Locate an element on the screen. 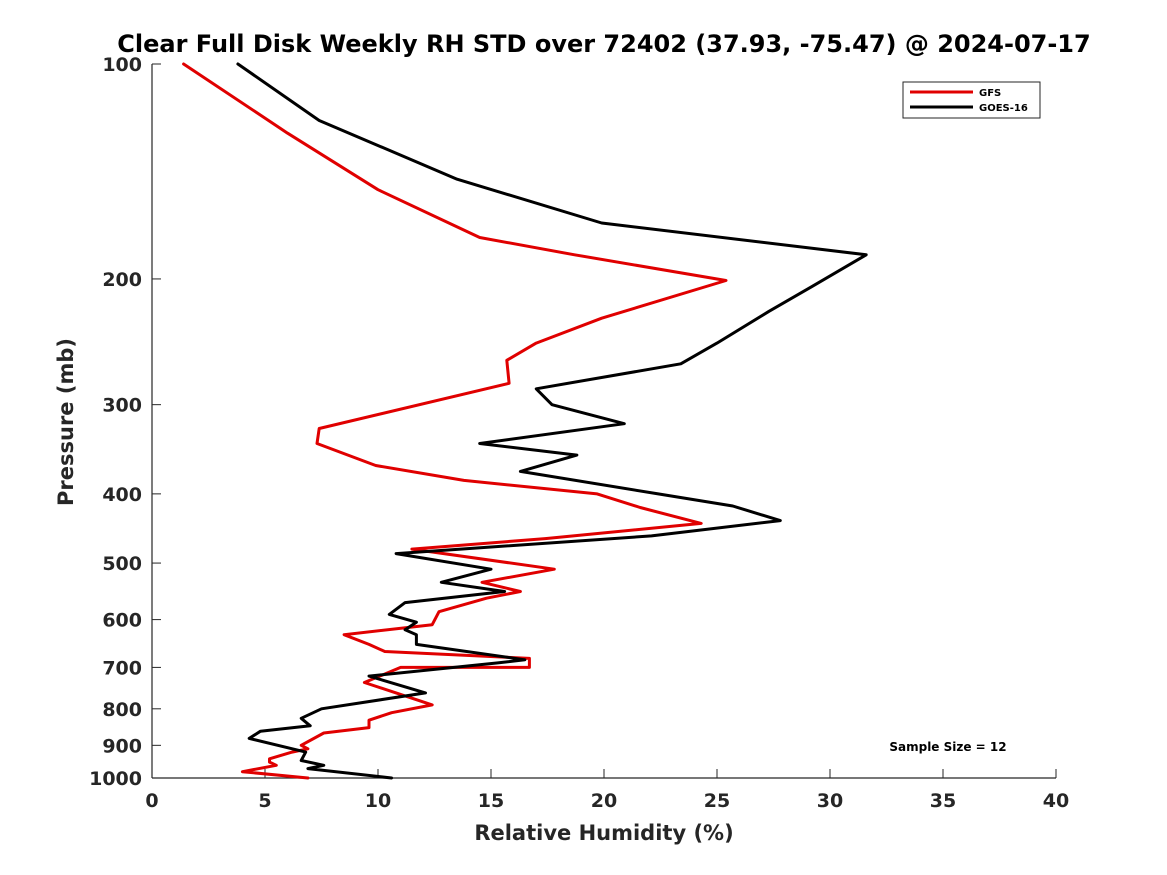 This screenshot has height=875, width=1167. legend-label-gfs: GFS is located at coordinates (990, 93).